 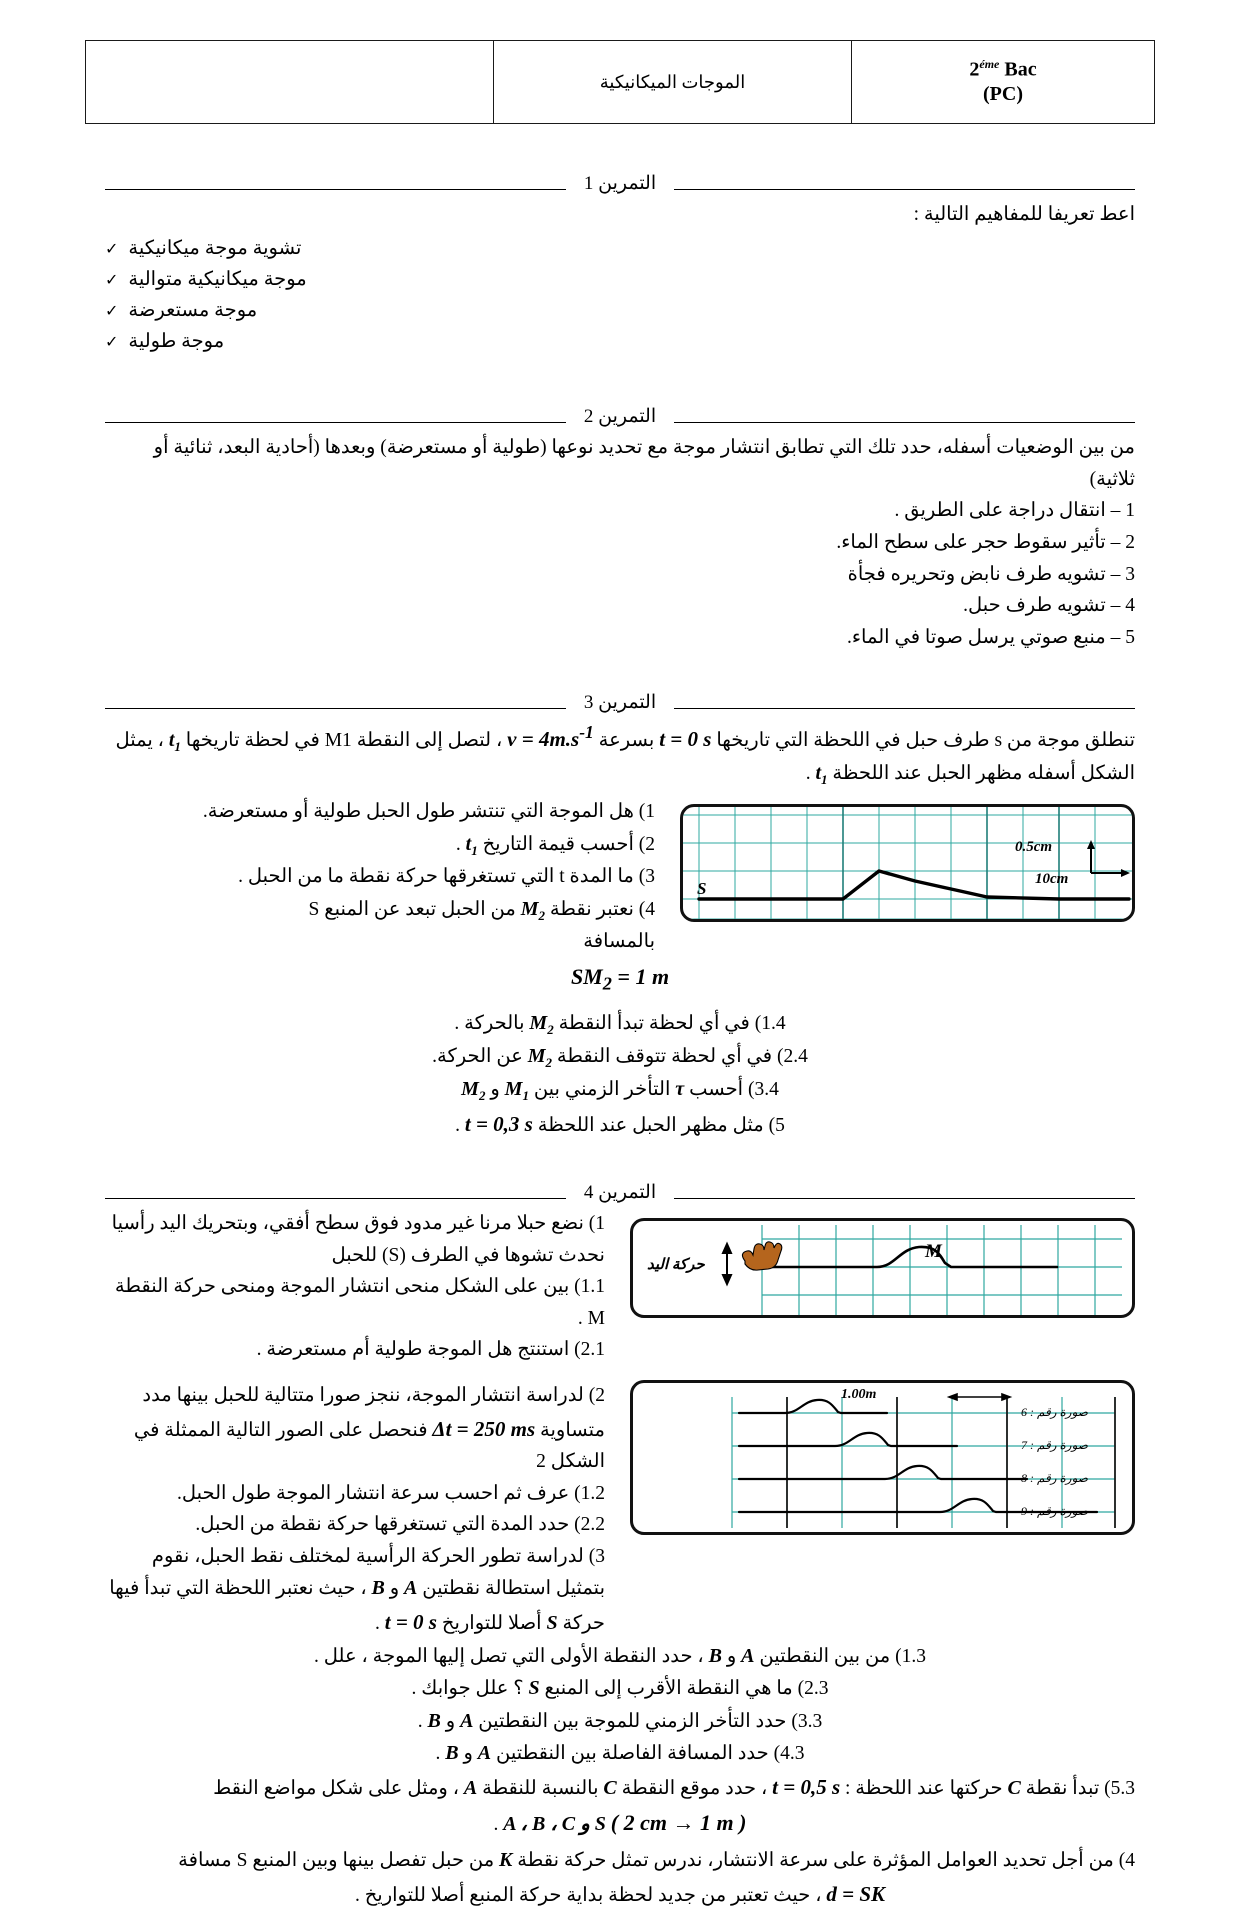 What do you see at coordinates (808, 774) in the screenshot?
I see `intro-part-e: .` at bounding box center [808, 774].